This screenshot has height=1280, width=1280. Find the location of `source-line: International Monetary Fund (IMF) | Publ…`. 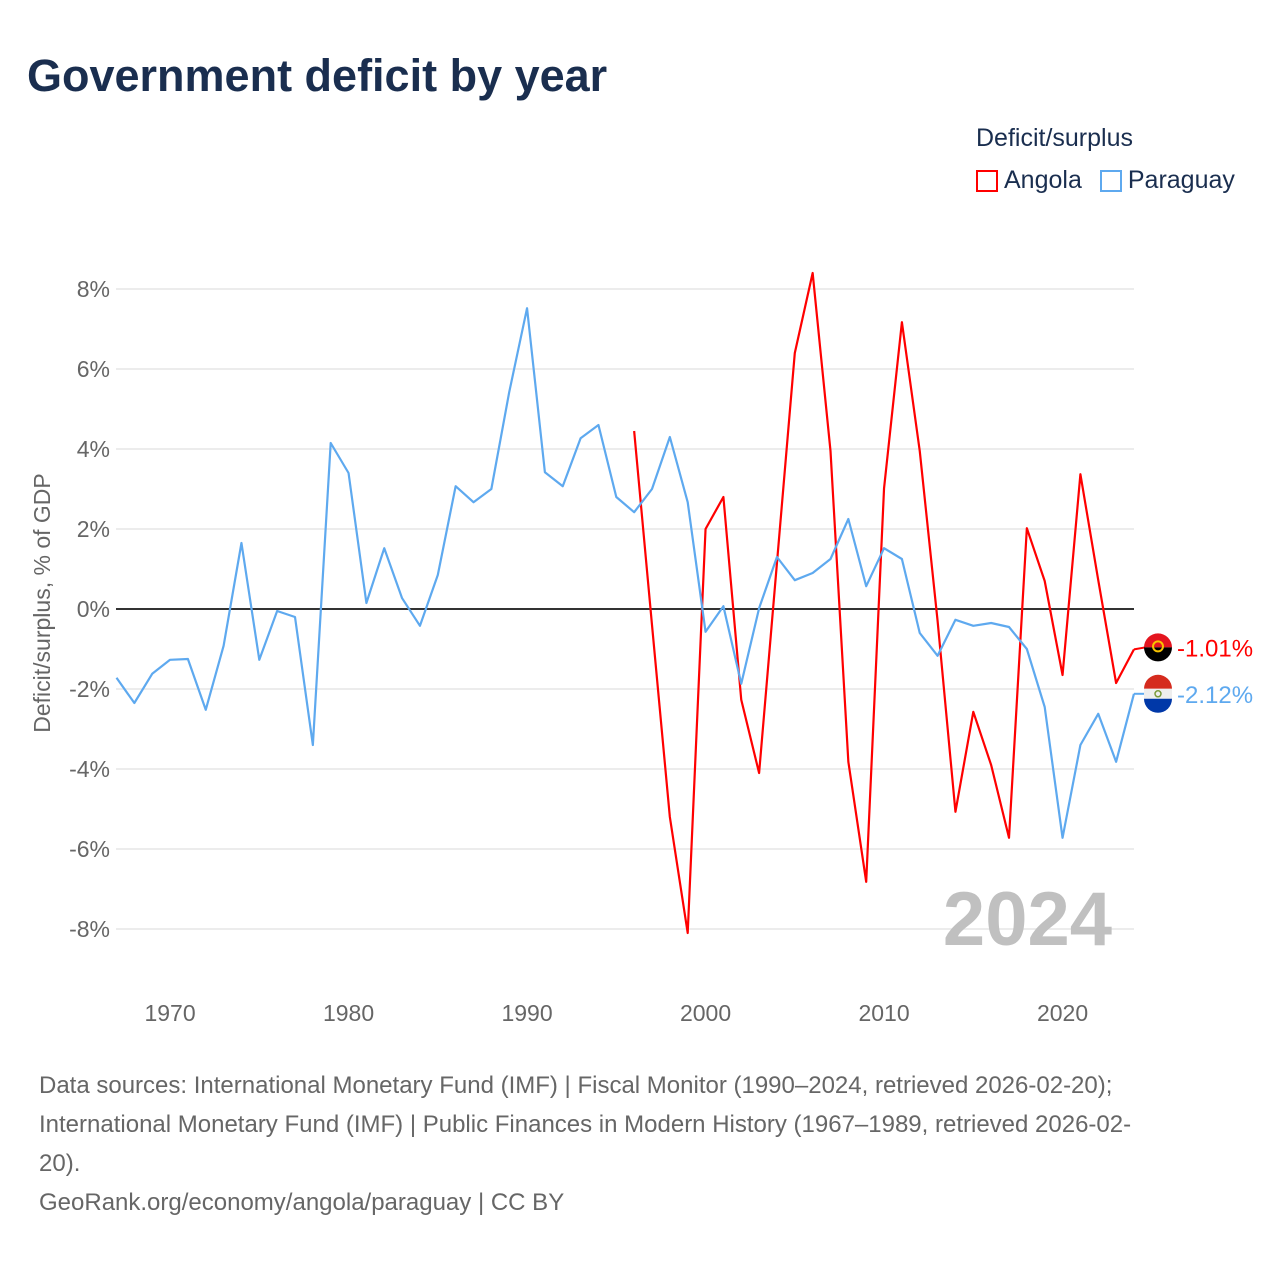

source-line: International Monetary Fund (IMF) | Publ… is located at coordinates (585, 1124).